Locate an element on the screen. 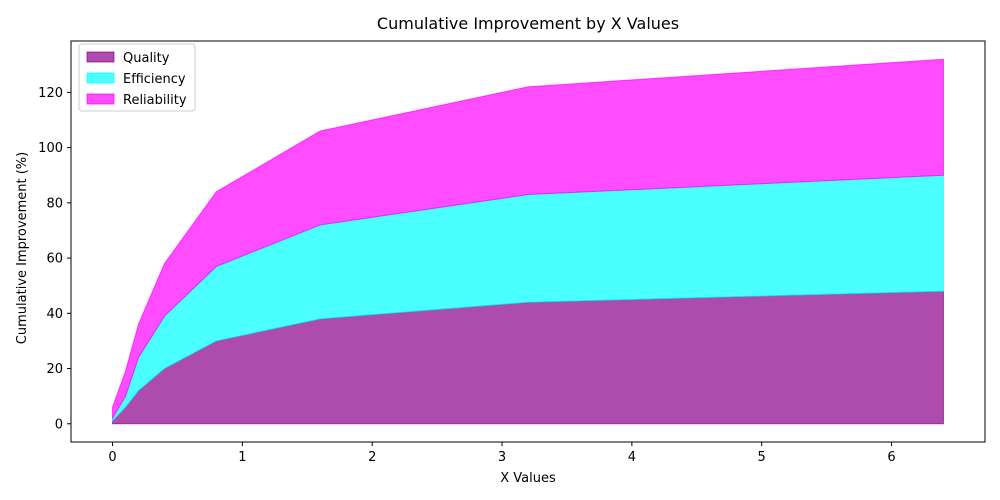  x-tick-label: 5 is located at coordinates (762, 457).